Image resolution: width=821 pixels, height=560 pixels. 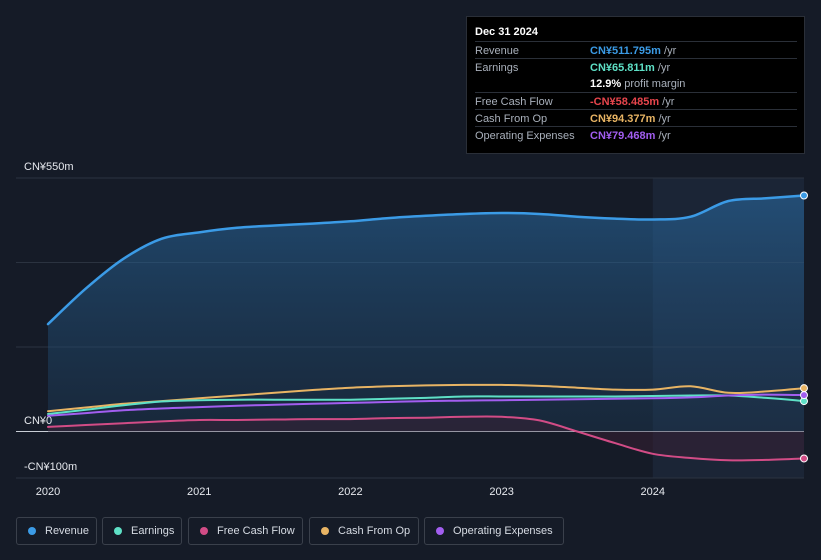 I want to click on legend-item-free-cash-flow: Free Cash Flow, so click(x=245, y=531).